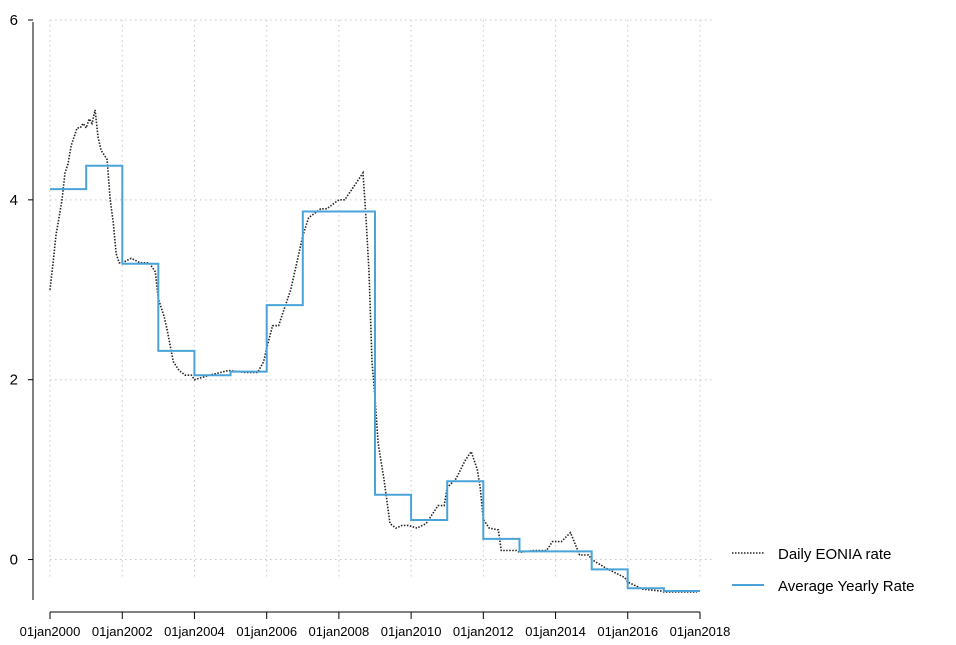 The width and height of the screenshot is (956, 645). I want to click on y-tick-label: 2, so click(14, 380).